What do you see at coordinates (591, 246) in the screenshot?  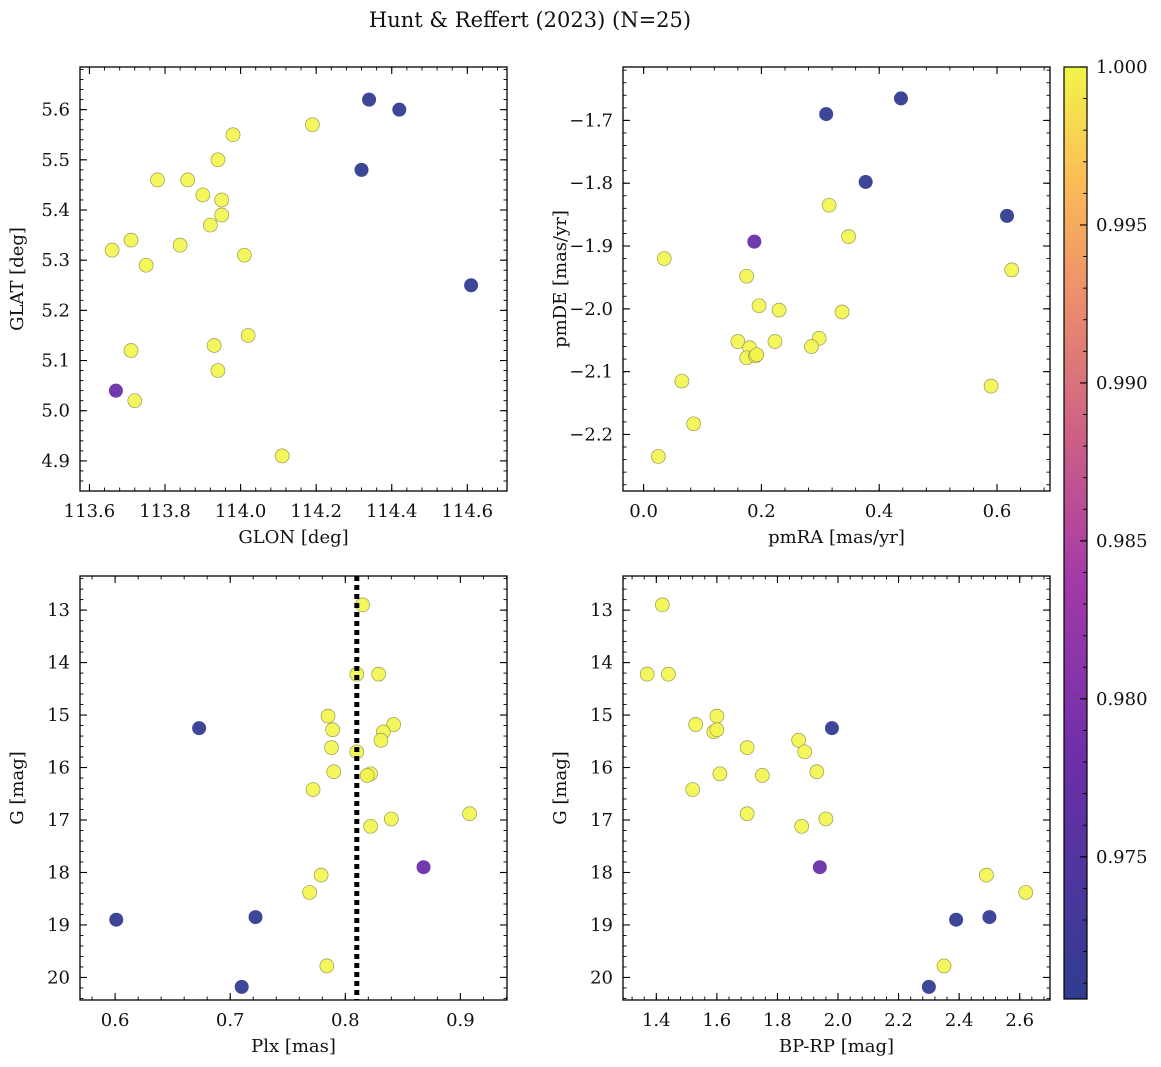 I see `y-tick-label: −1.9` at bounding box center [591, 246].